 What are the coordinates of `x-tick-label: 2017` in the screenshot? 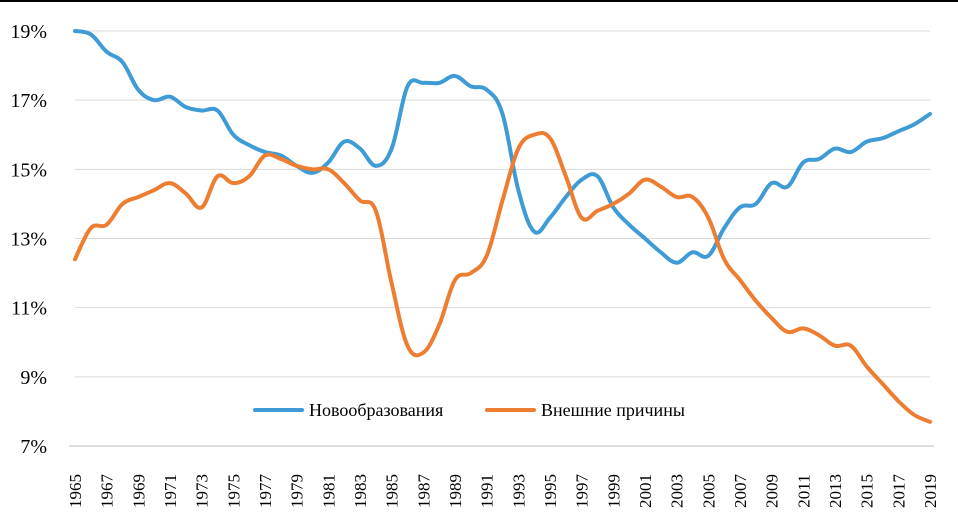 It's located at (898, 491).